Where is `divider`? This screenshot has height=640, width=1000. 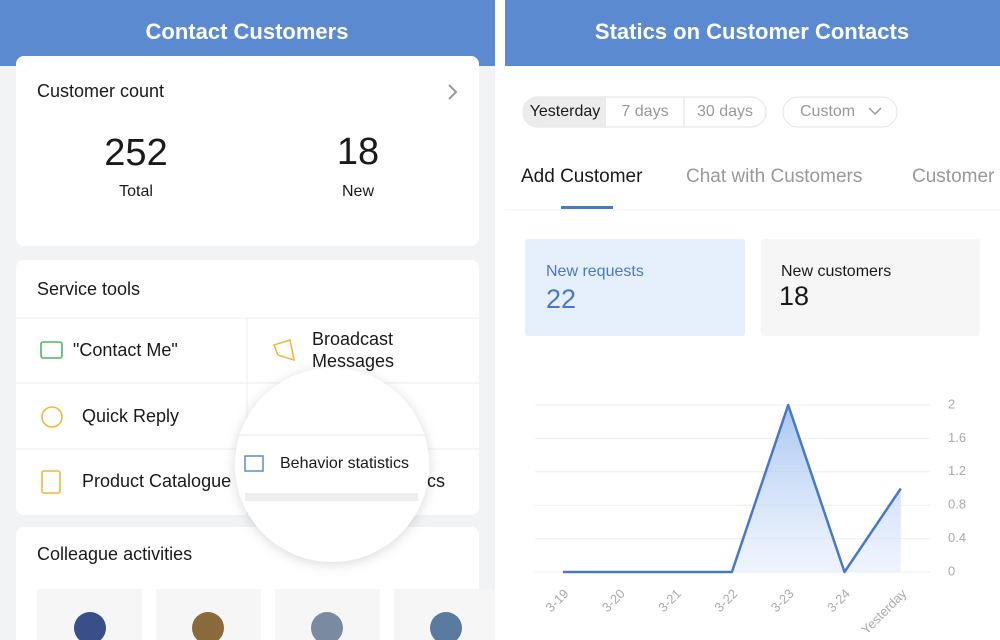
divider is located at coordinates (331, 497).